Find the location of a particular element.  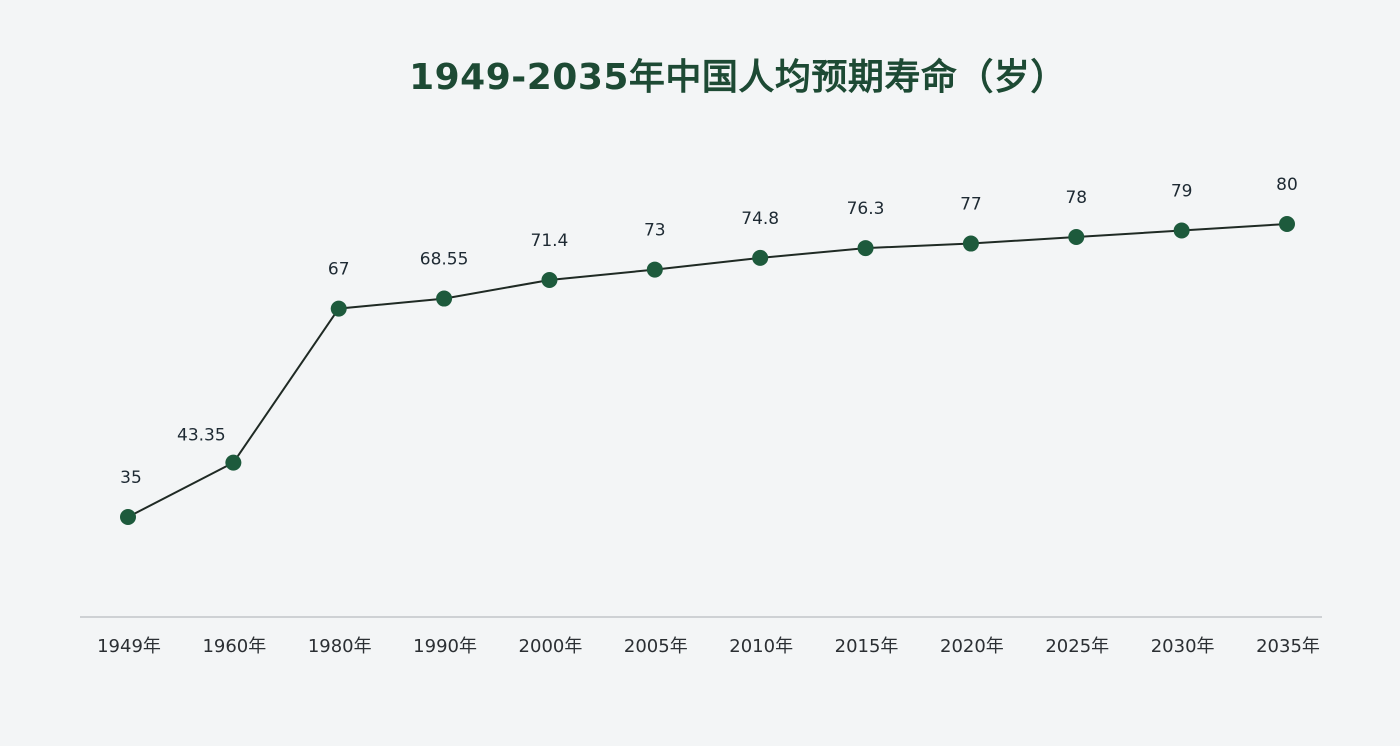

x-tick-label: 2015年 is located at coordinates (867, 646).